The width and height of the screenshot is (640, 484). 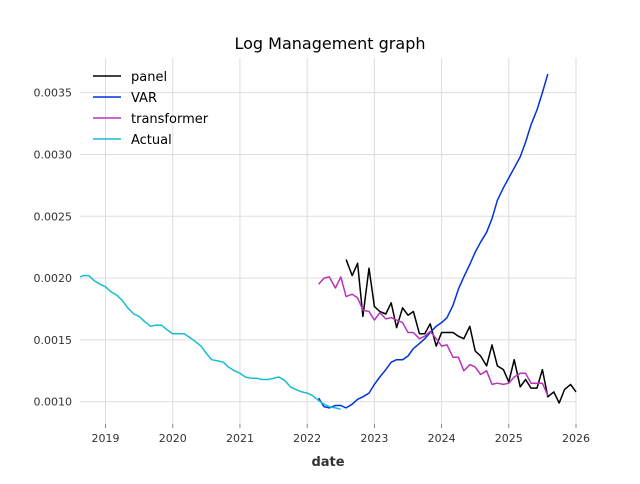 I want to click on x-axis-label: date, so click(x=327, y=462).